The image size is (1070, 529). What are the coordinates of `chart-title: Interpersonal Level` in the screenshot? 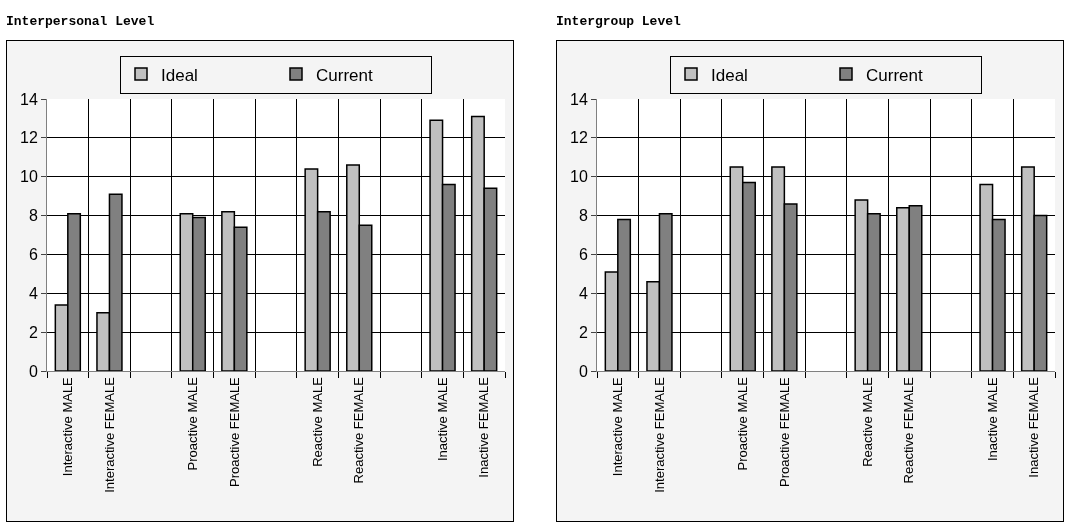 It's located at (81, 22).